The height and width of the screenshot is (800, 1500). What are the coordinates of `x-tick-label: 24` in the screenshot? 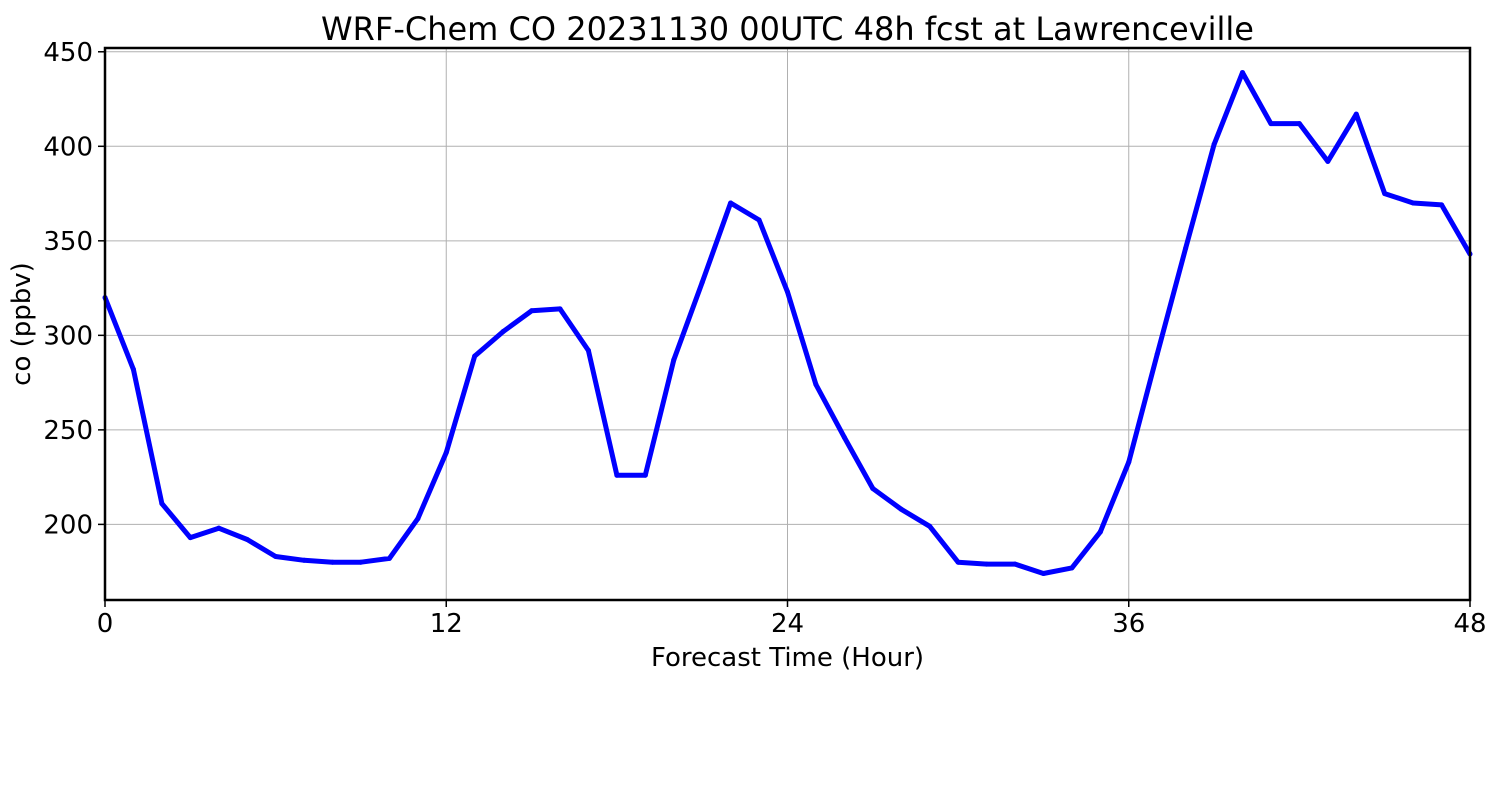 It's located at (787, 624).